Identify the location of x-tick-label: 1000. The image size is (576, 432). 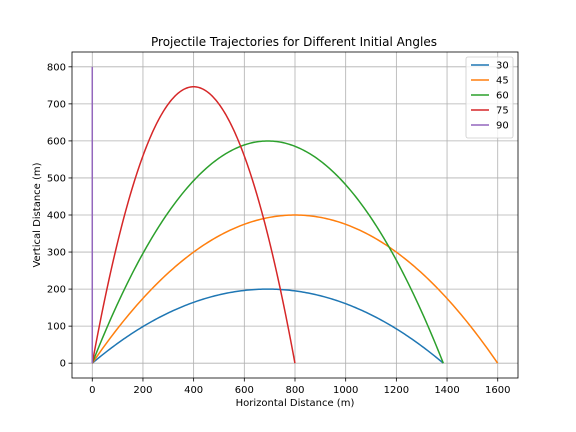
(345, 390).